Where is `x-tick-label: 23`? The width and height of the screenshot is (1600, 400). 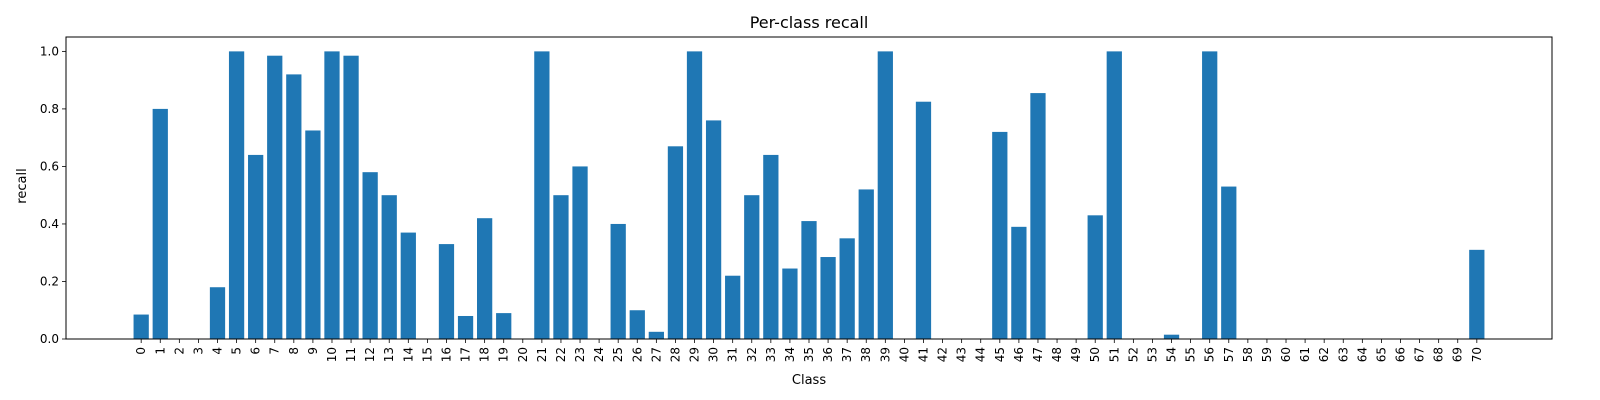 x-tick-label: 23 is located at coordinates (580, 354).